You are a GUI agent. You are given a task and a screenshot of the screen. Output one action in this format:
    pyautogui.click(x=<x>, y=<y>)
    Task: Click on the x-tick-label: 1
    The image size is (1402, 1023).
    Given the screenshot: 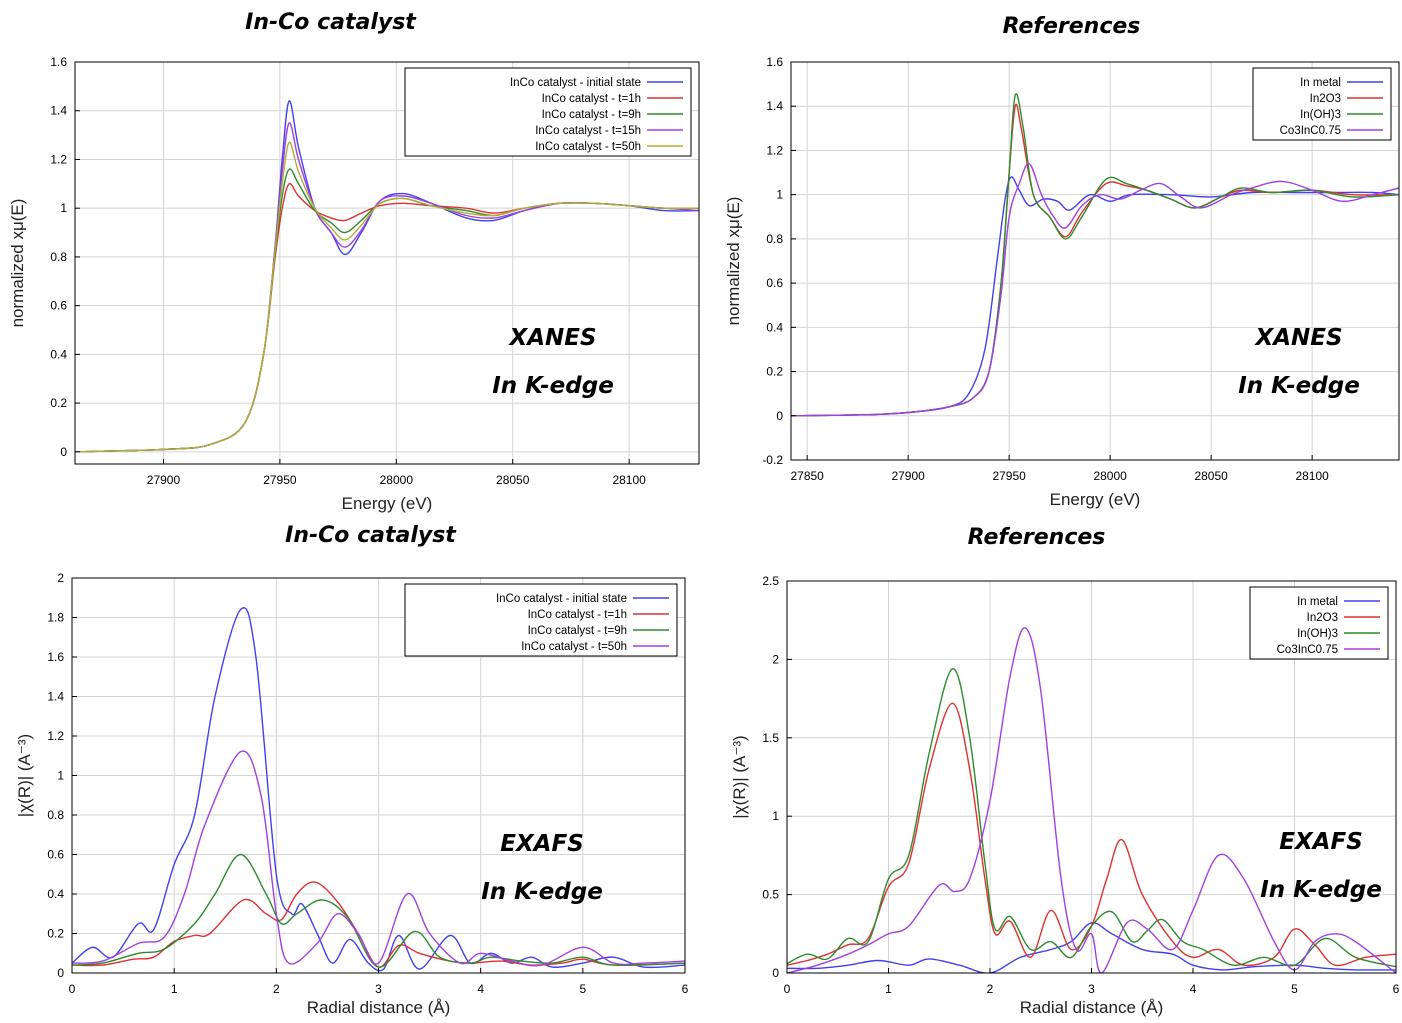 What is the action you would take?
    pyautogui.click(x=888, y=989)
    